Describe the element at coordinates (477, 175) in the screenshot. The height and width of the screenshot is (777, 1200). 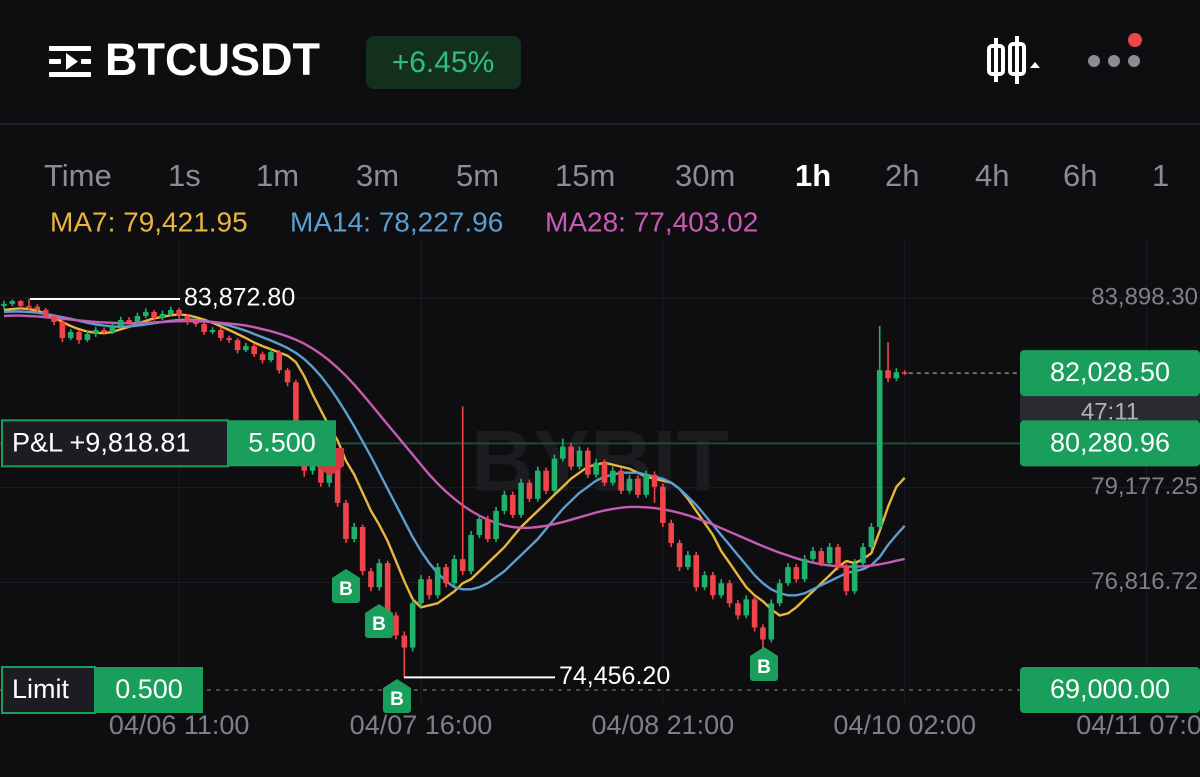
I see `interval-tab: 5m` at that location.